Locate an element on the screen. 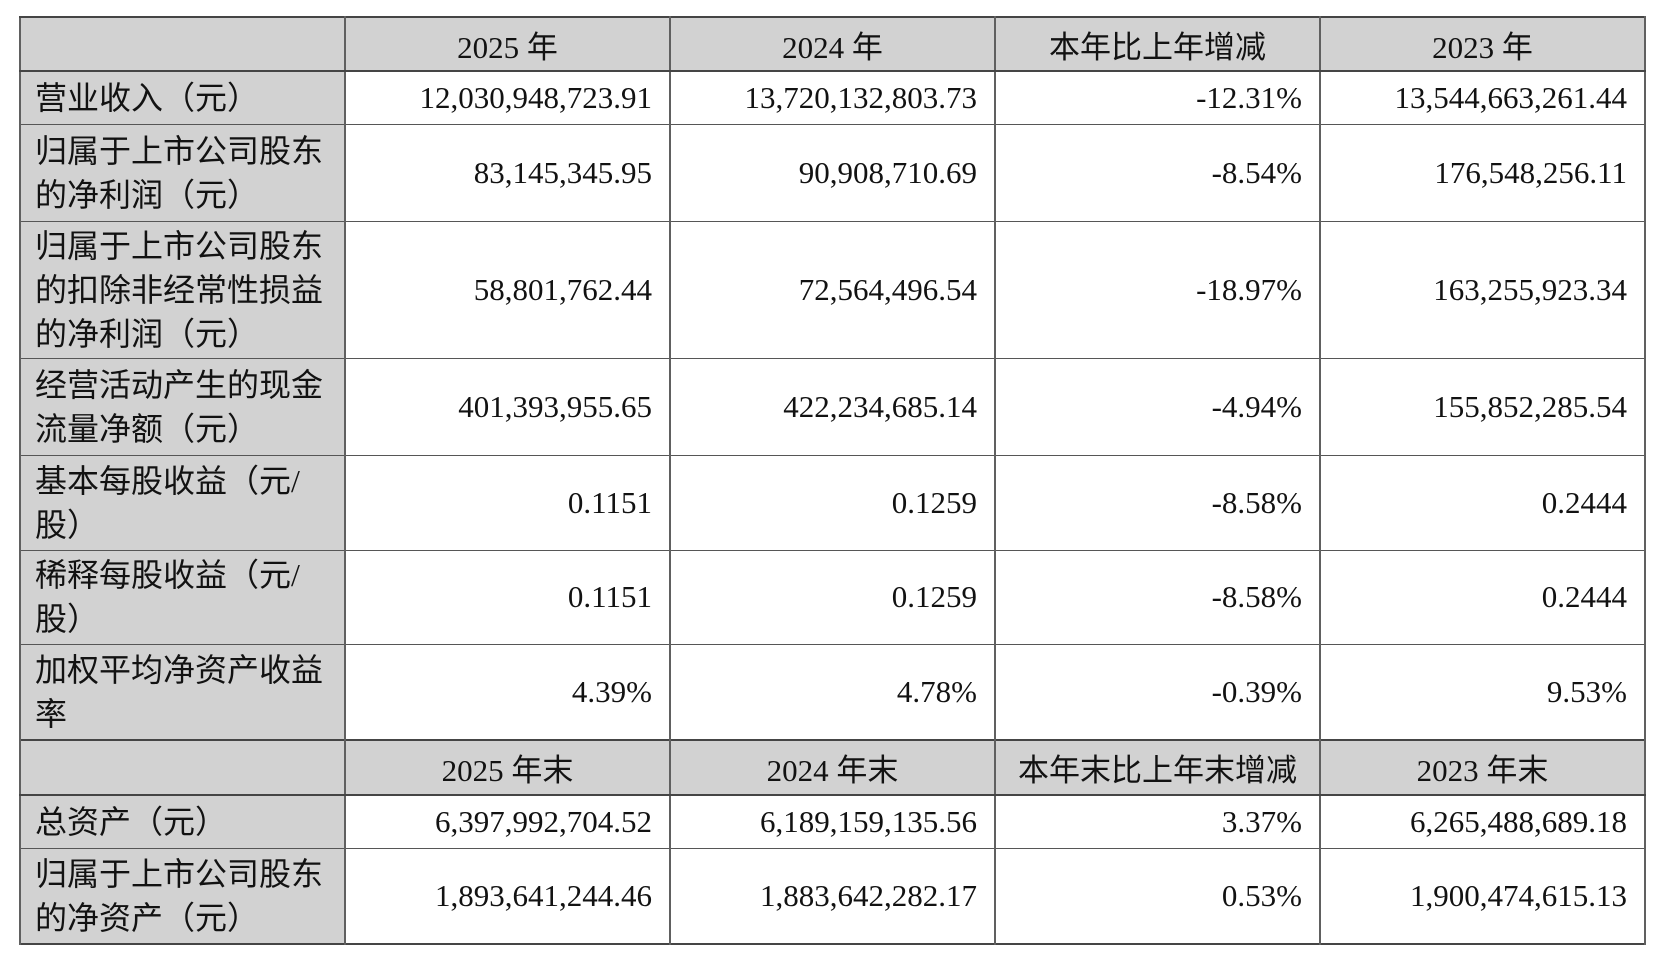 This screenshot has height=964, width=1662. row-label: 营业收入（元） is located at coordinates (182, 97).